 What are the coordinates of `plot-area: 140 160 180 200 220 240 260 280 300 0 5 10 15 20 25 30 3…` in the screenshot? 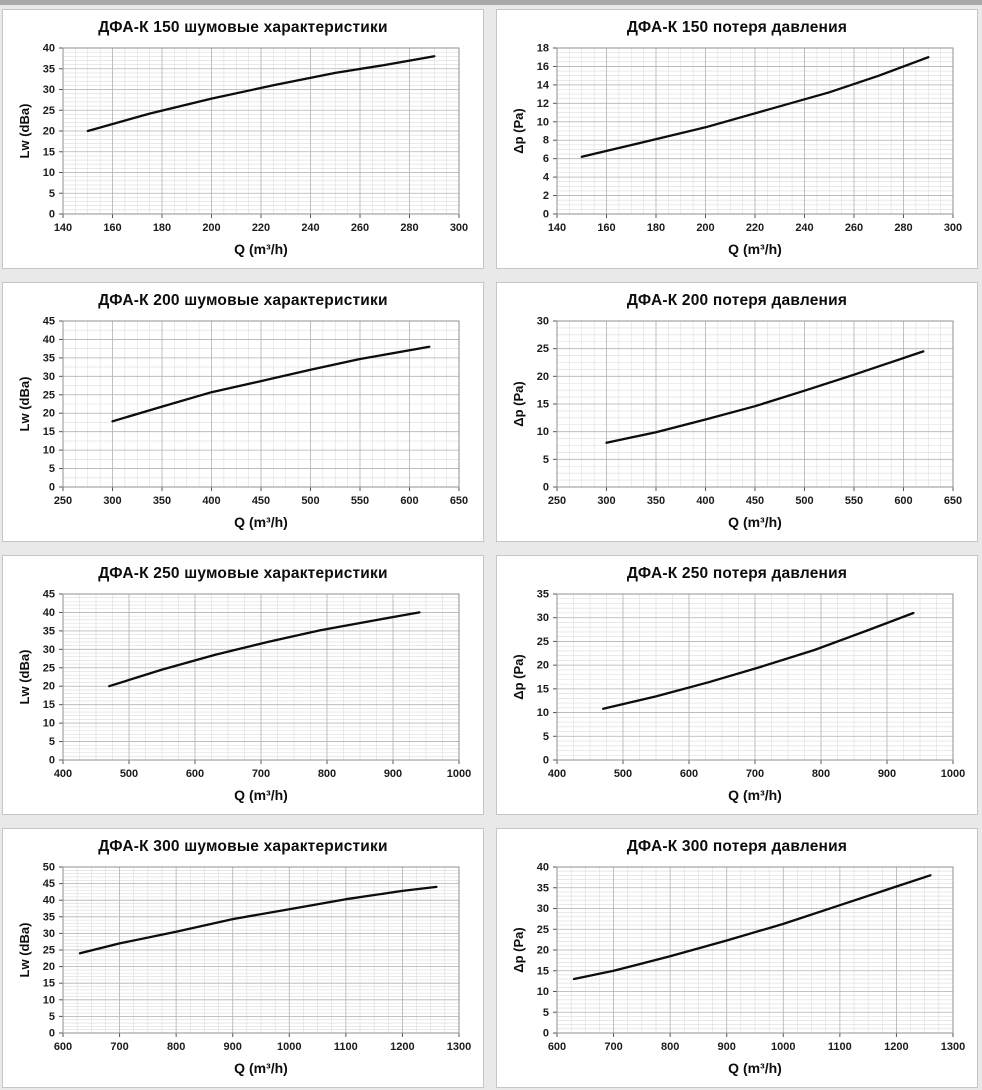 It's located at (255, 139).